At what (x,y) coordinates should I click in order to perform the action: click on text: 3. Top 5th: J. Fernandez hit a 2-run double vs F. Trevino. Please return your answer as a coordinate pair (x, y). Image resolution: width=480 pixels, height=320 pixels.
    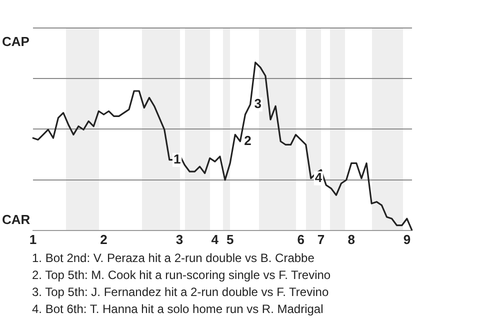
    Looking at the image, I should click on (181, 292).